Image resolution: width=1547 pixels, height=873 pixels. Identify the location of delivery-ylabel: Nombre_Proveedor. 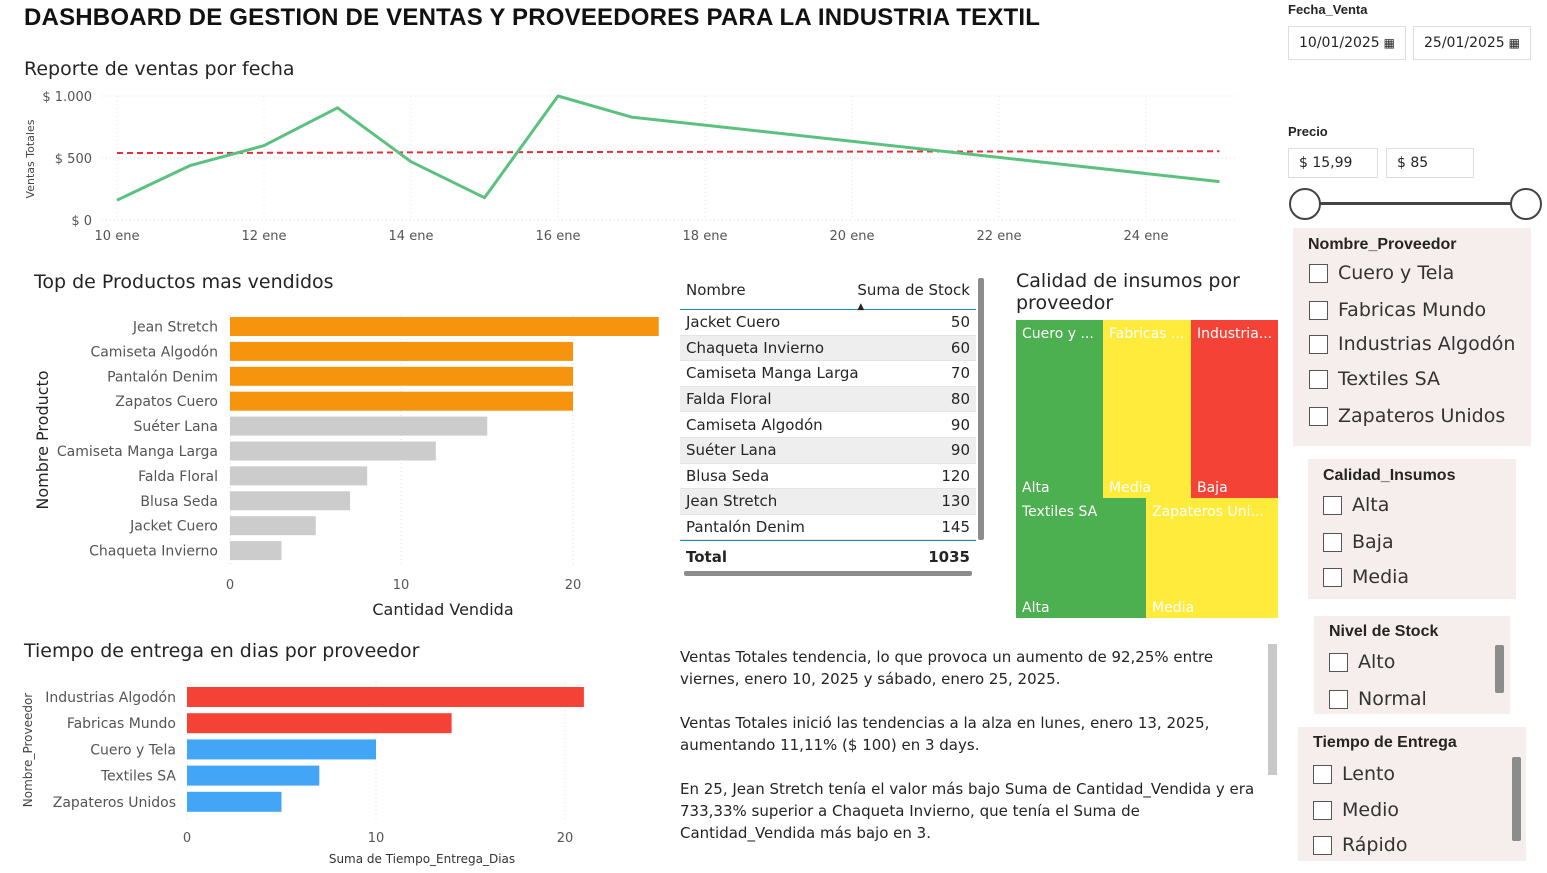
(28, 750).